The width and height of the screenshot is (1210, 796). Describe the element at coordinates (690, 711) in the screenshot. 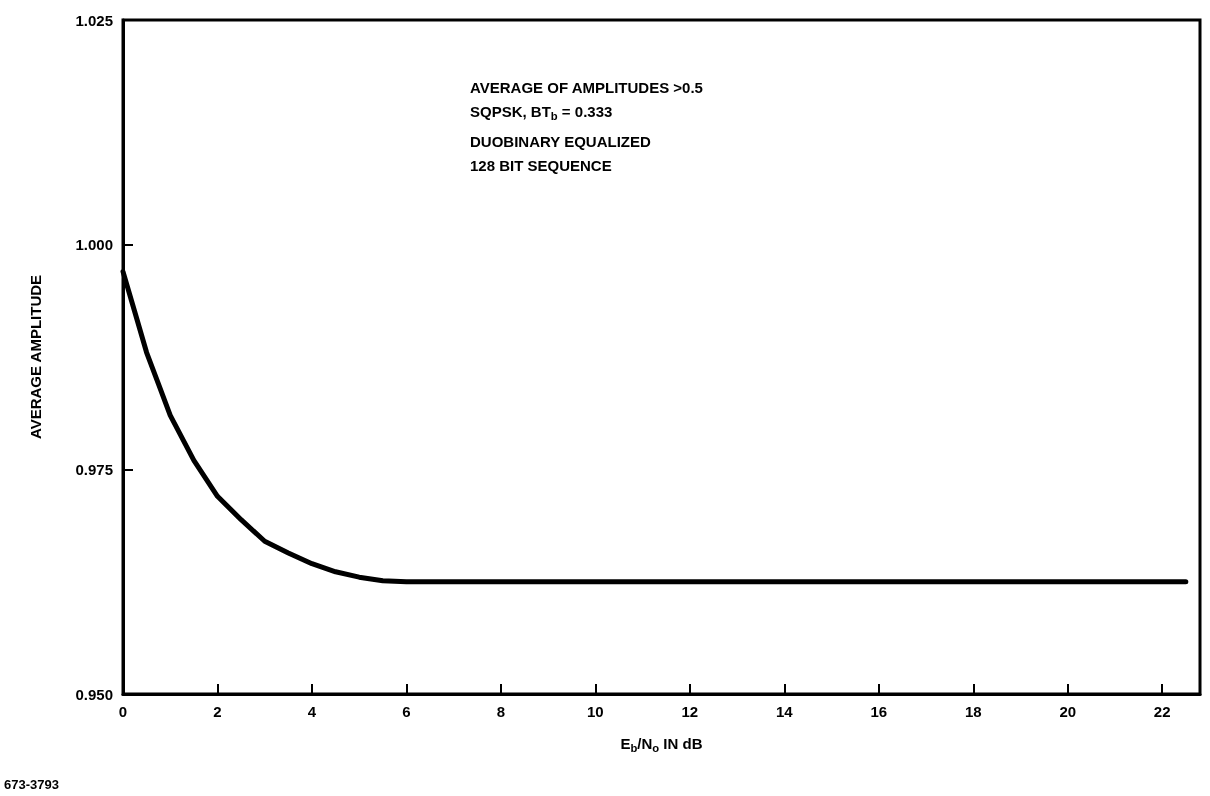

I see `x-tick-label: 12` at that location.